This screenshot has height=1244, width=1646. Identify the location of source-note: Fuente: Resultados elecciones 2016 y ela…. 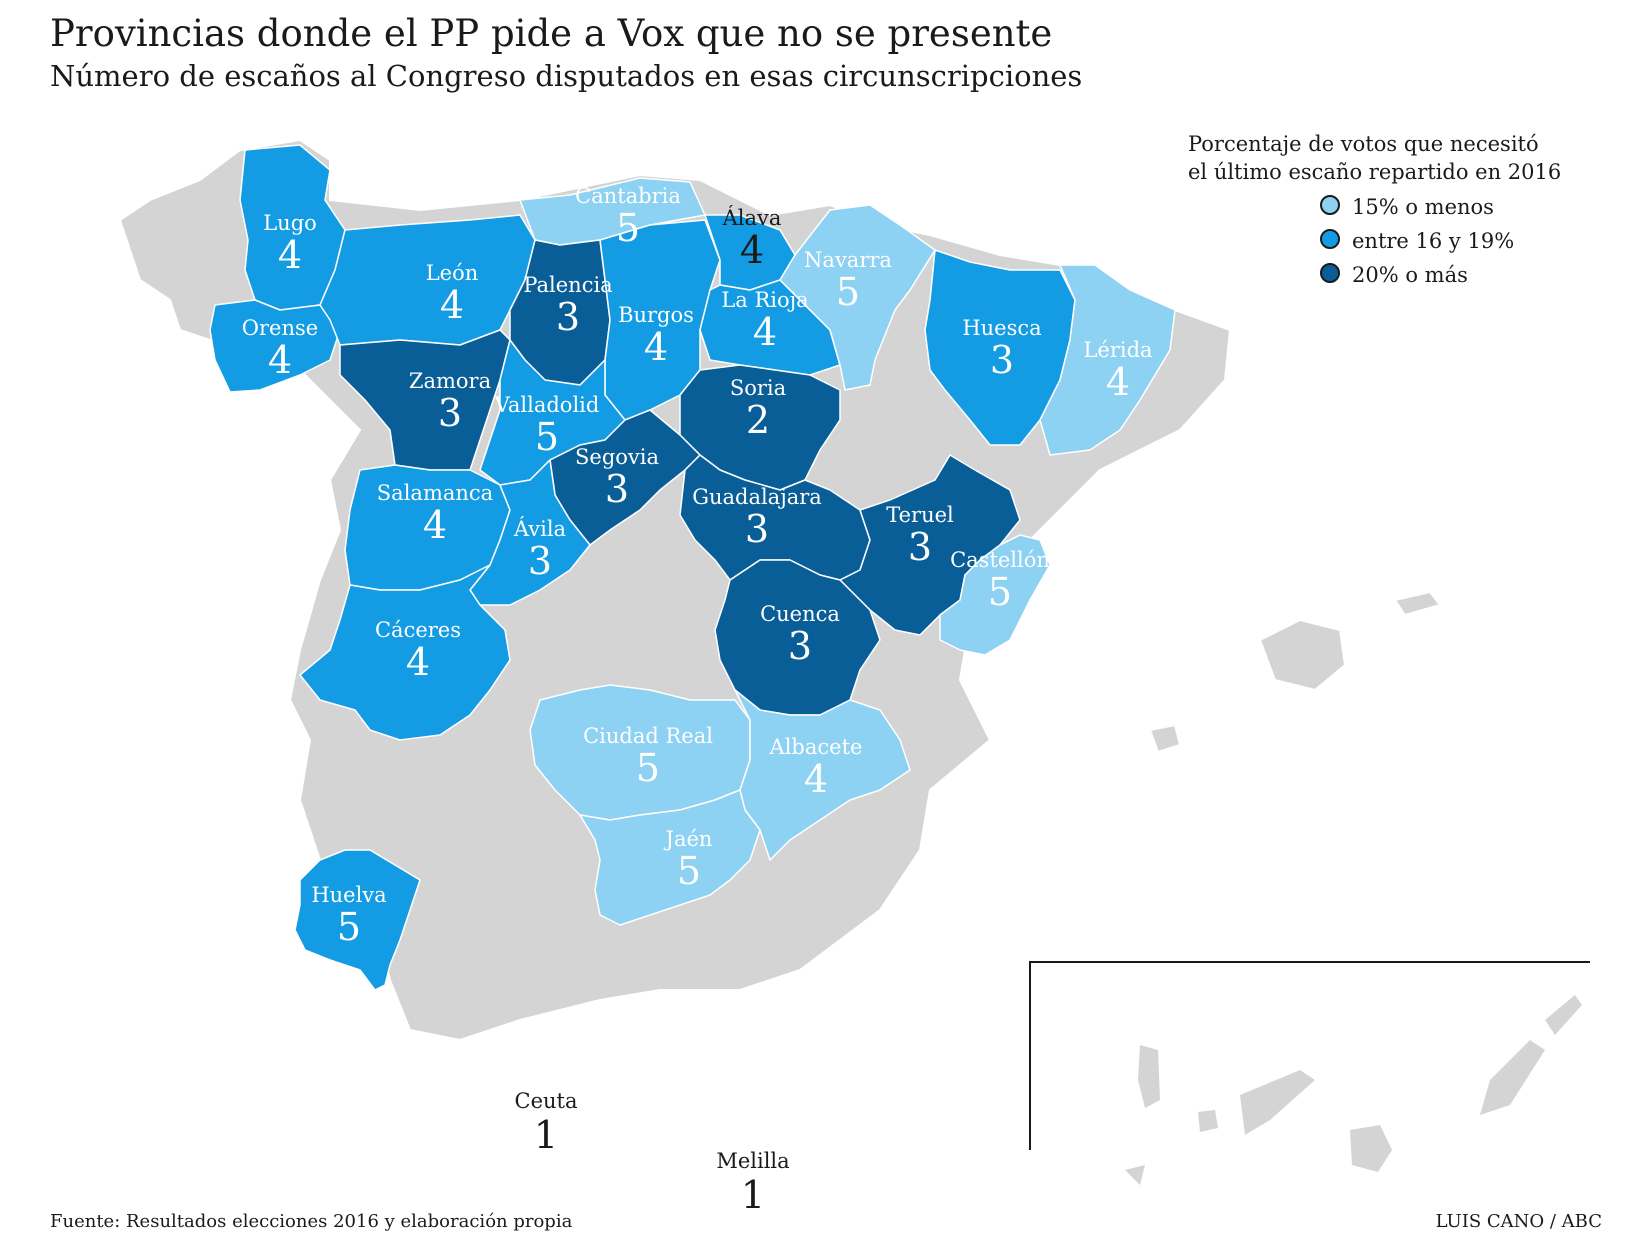
(311, 1221).